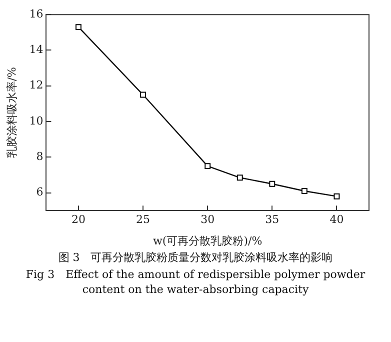 The image size is (391, 342). Describe the element at coordinates (195, 257) in the screenshot. I see `caption: 图 3 可再分散乳胶粉质量分数对乳胶涂料吸水率的影响` at that location.